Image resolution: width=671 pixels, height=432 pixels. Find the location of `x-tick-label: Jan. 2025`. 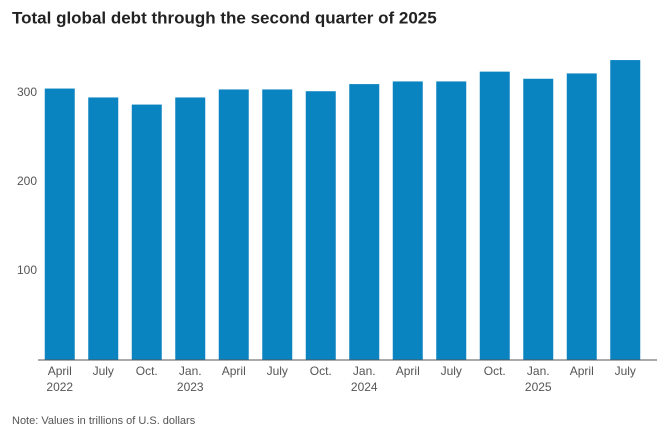

x-tick-label: Jan. 2025 is located at coordinates (538, 379).